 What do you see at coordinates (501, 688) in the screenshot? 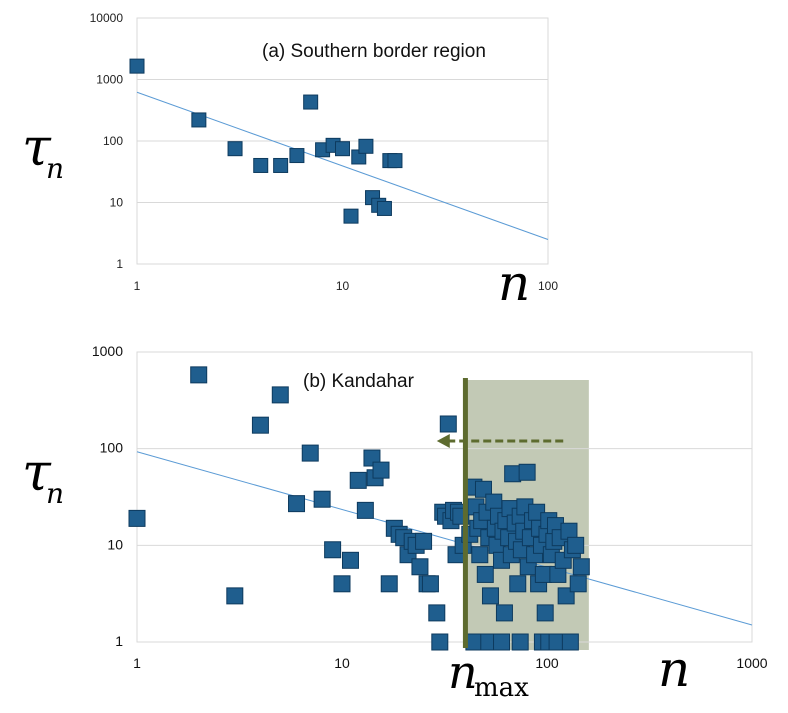
I see `chart-b-nmax-subscript: max` at bounding box center [501, 688].